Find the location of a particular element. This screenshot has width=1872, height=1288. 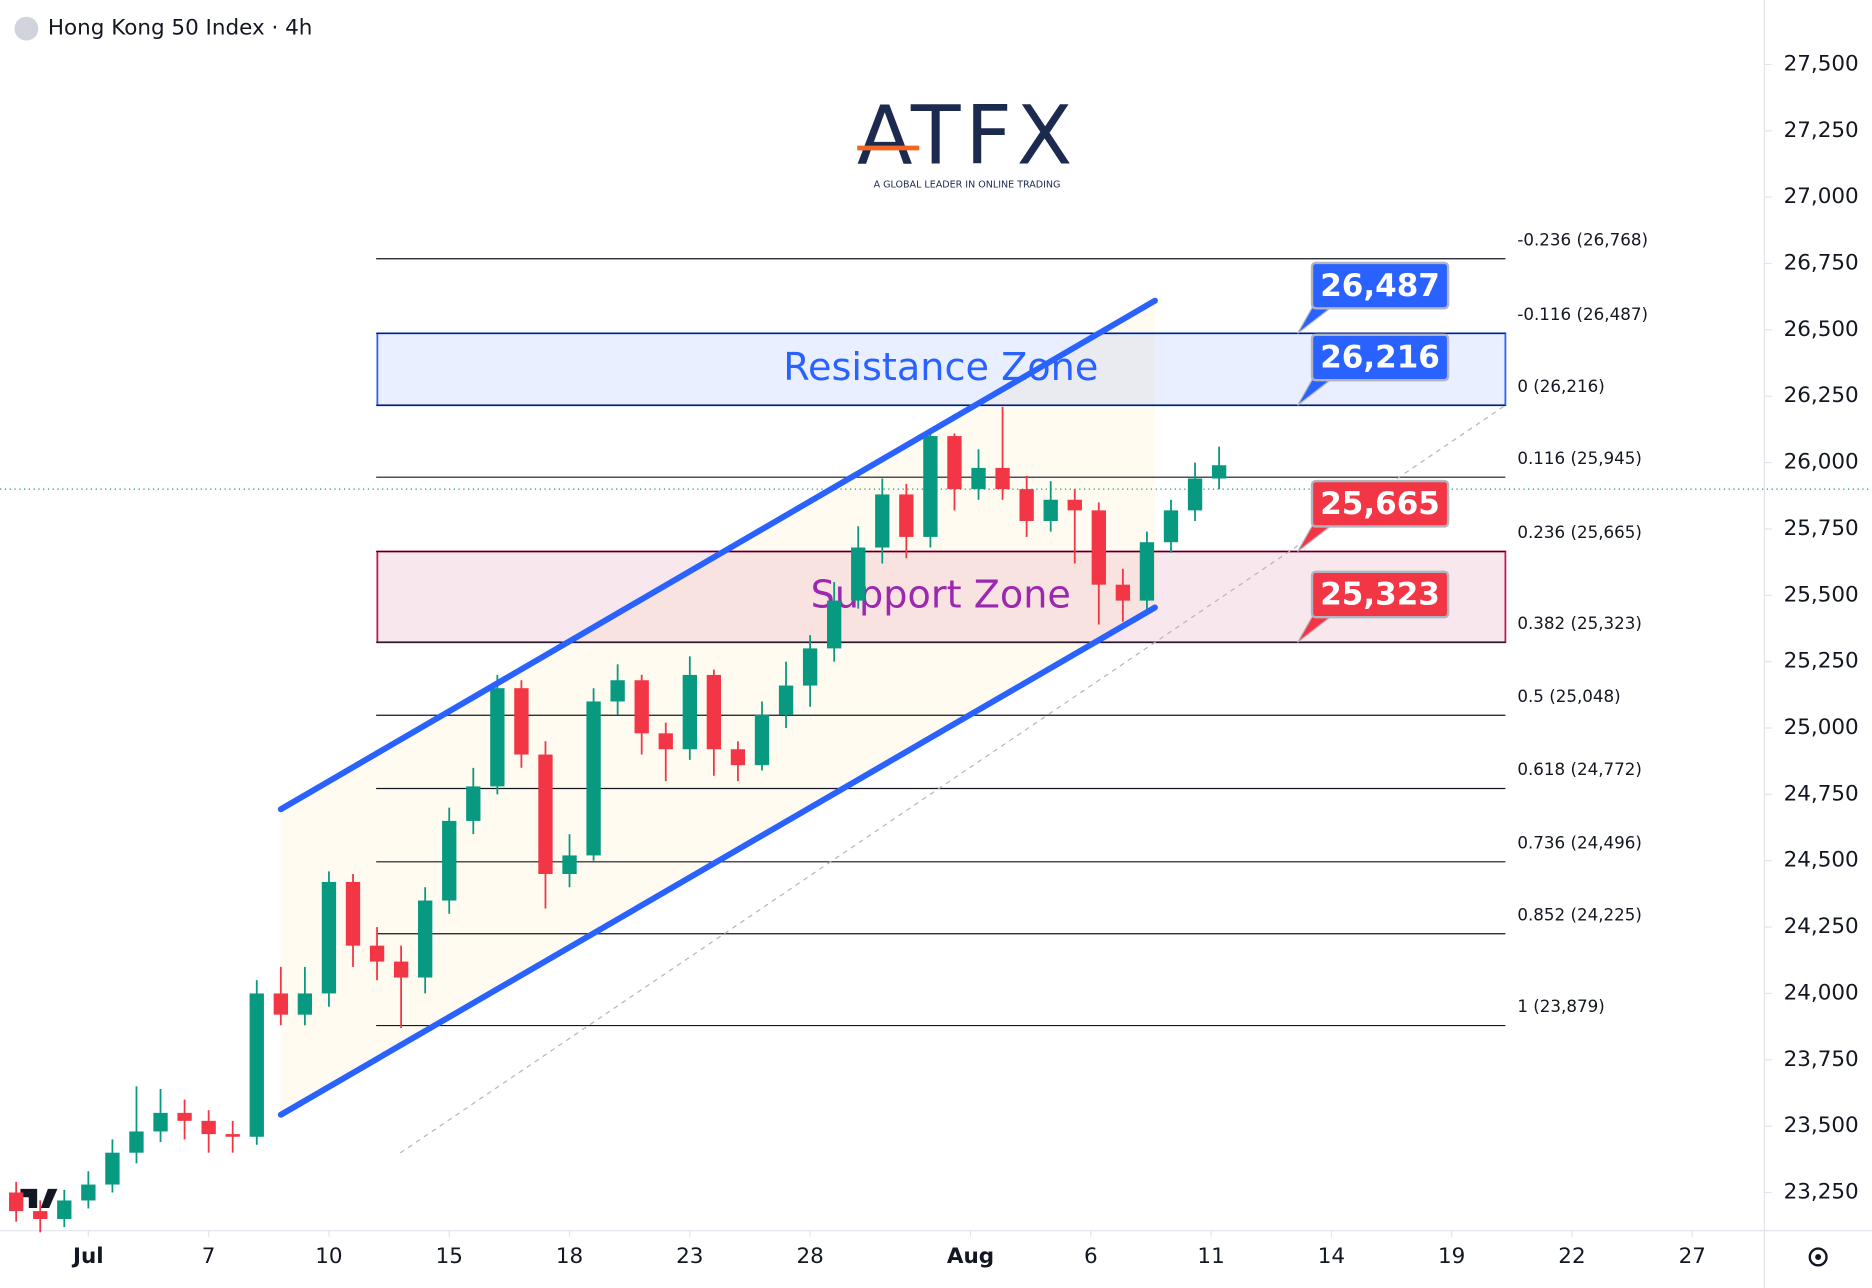

fib-label: 0.5 (25,048) is located at coordinates (1568, 696).